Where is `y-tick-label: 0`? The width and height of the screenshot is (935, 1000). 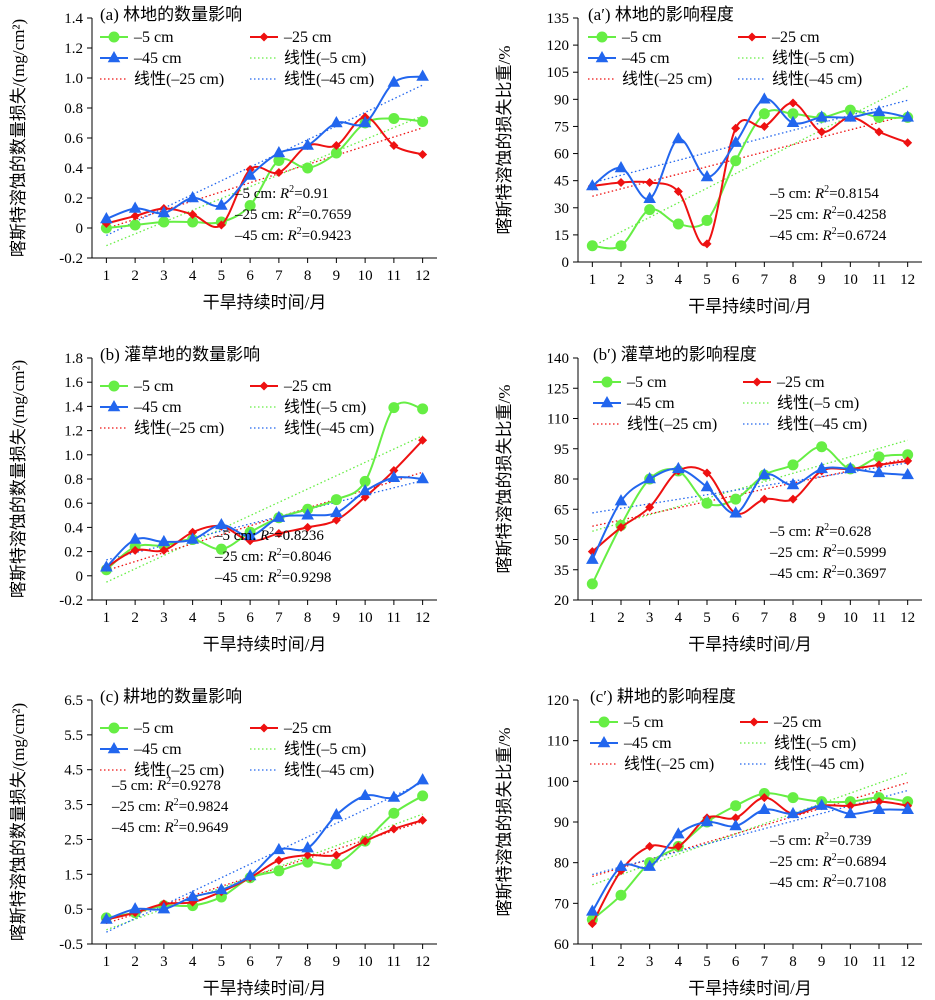 y-tick-label: 0 is located at coordinates (80, 577).